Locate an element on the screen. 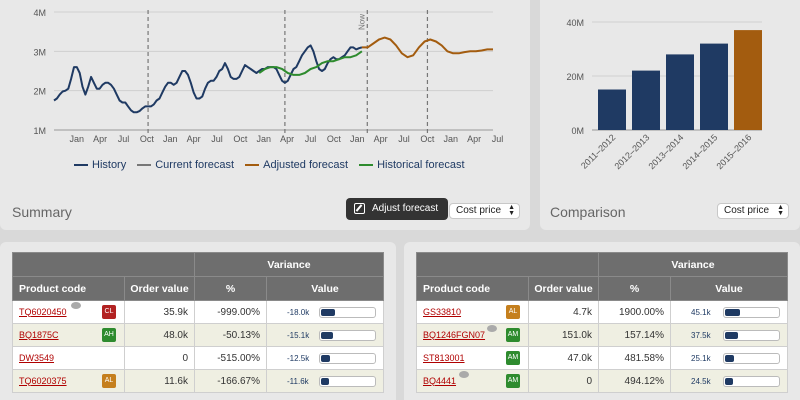 The width and height of the screenshot is (800, 400). y-tick-label: 20M is located at coordinates (575, 77).